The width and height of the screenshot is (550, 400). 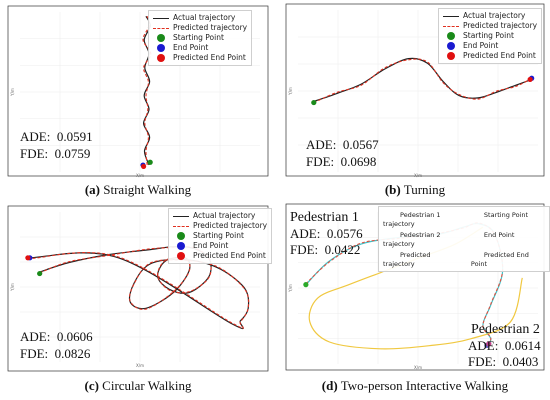 What do you see at coordinates (412, 219) in the screenshot?
I see `legend-item: Pedestrian 1 trajectory` at bounding box center [412, 219].